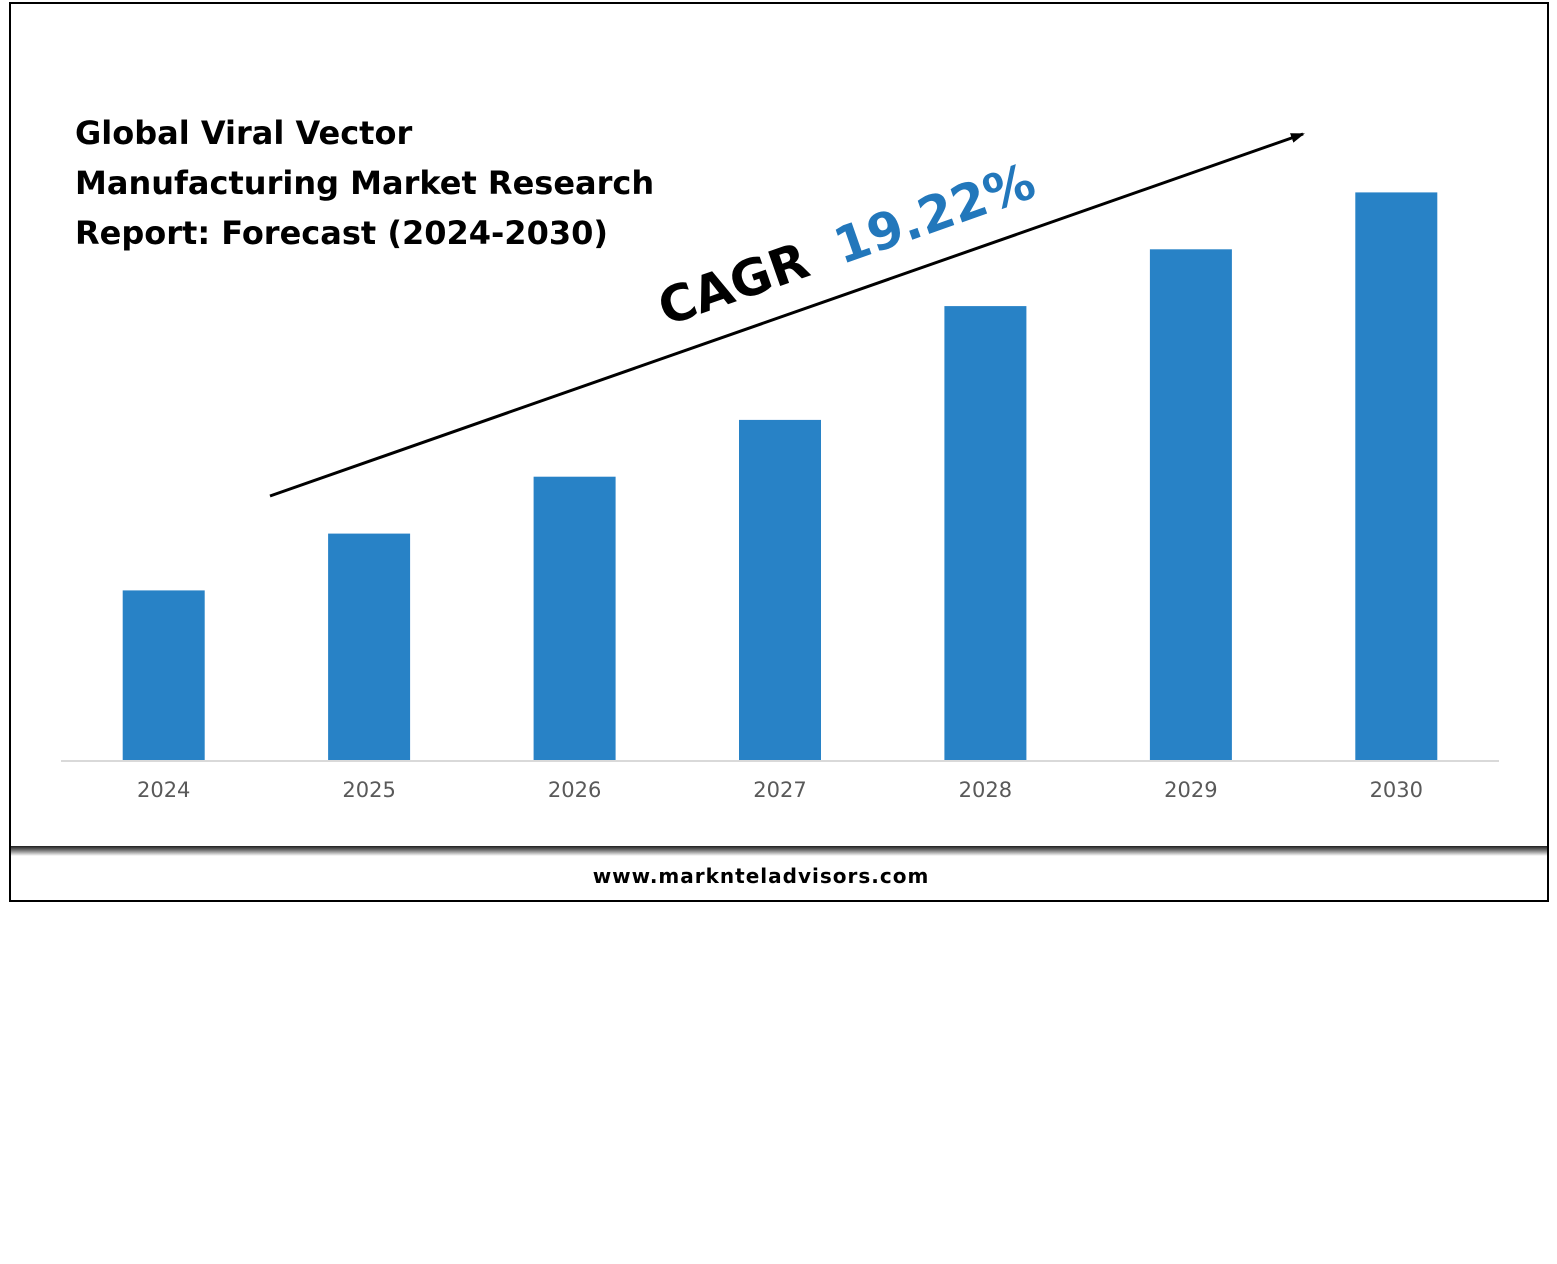 The height and width of the screenshot is (1264, 1557). I want to click on x-tick-label-2029: 2029, so click(1190, 790).